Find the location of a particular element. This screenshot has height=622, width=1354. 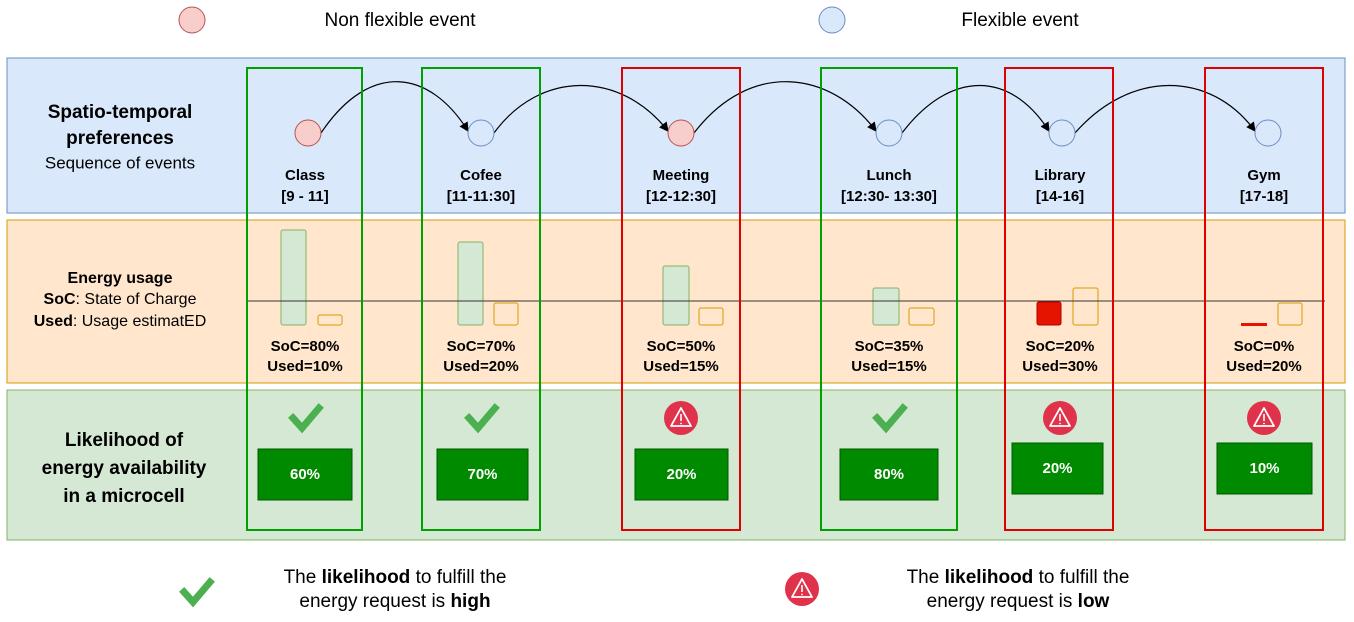

likelihood-value: 80% is located at coordinates (889, 474).